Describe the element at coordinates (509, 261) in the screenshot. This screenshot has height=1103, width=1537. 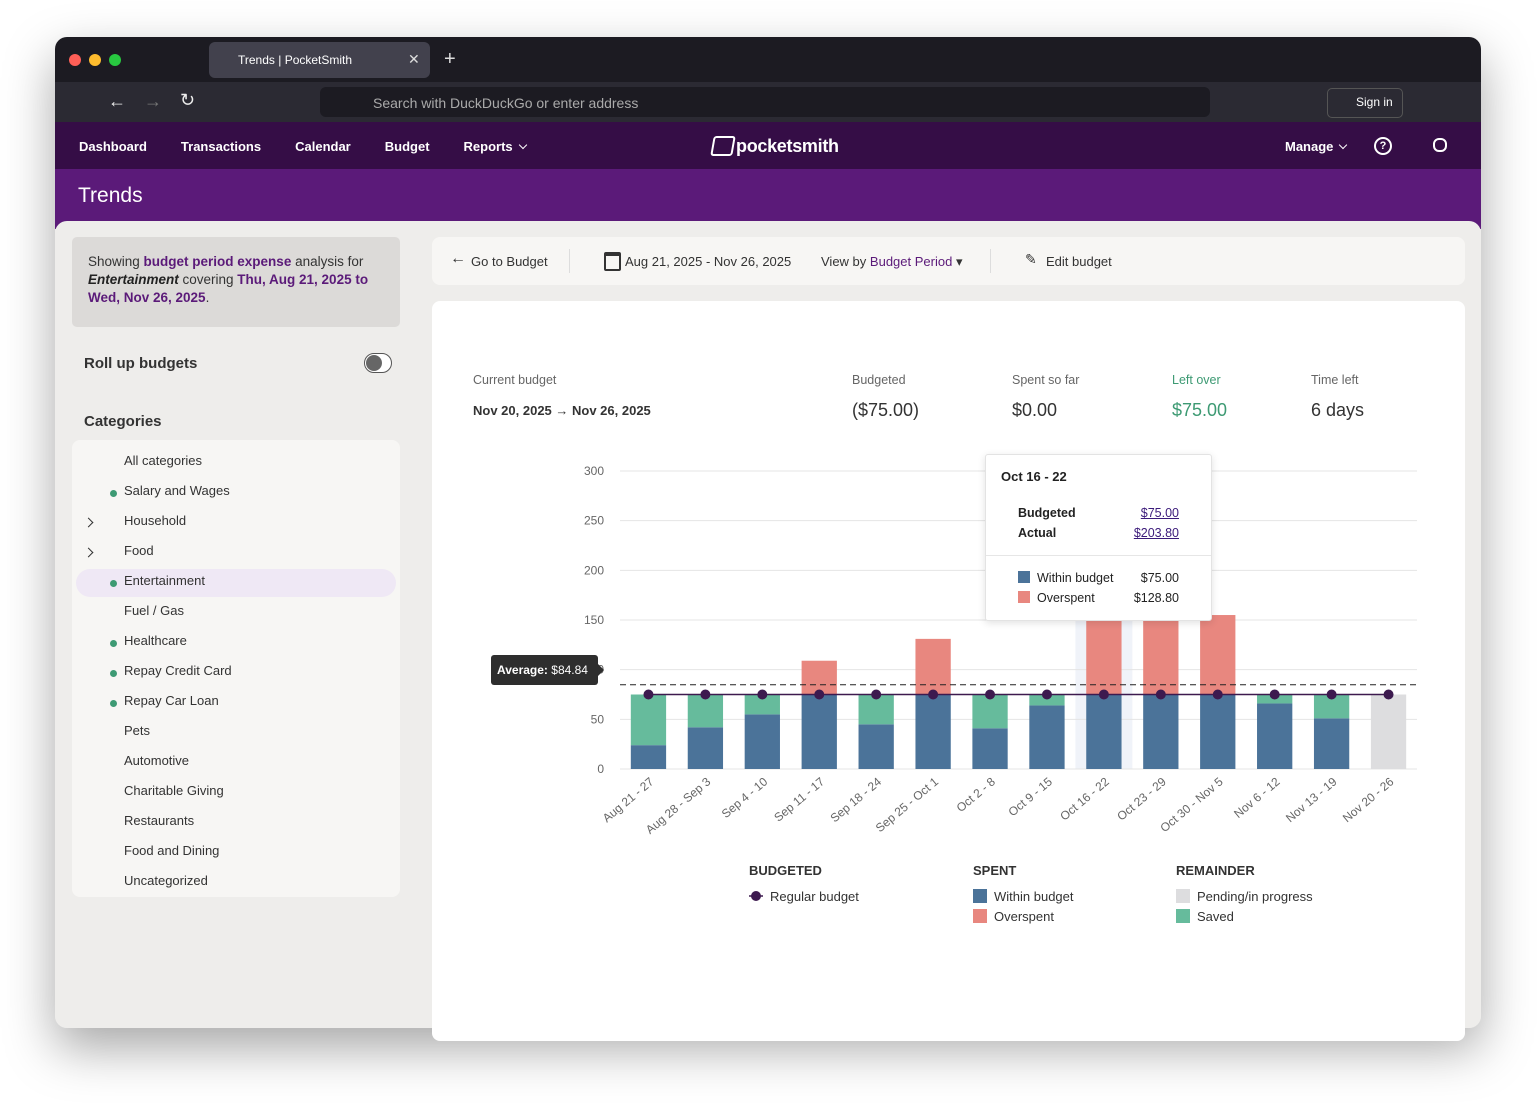
I see `go-to-budget: Go to Budget` at that location.